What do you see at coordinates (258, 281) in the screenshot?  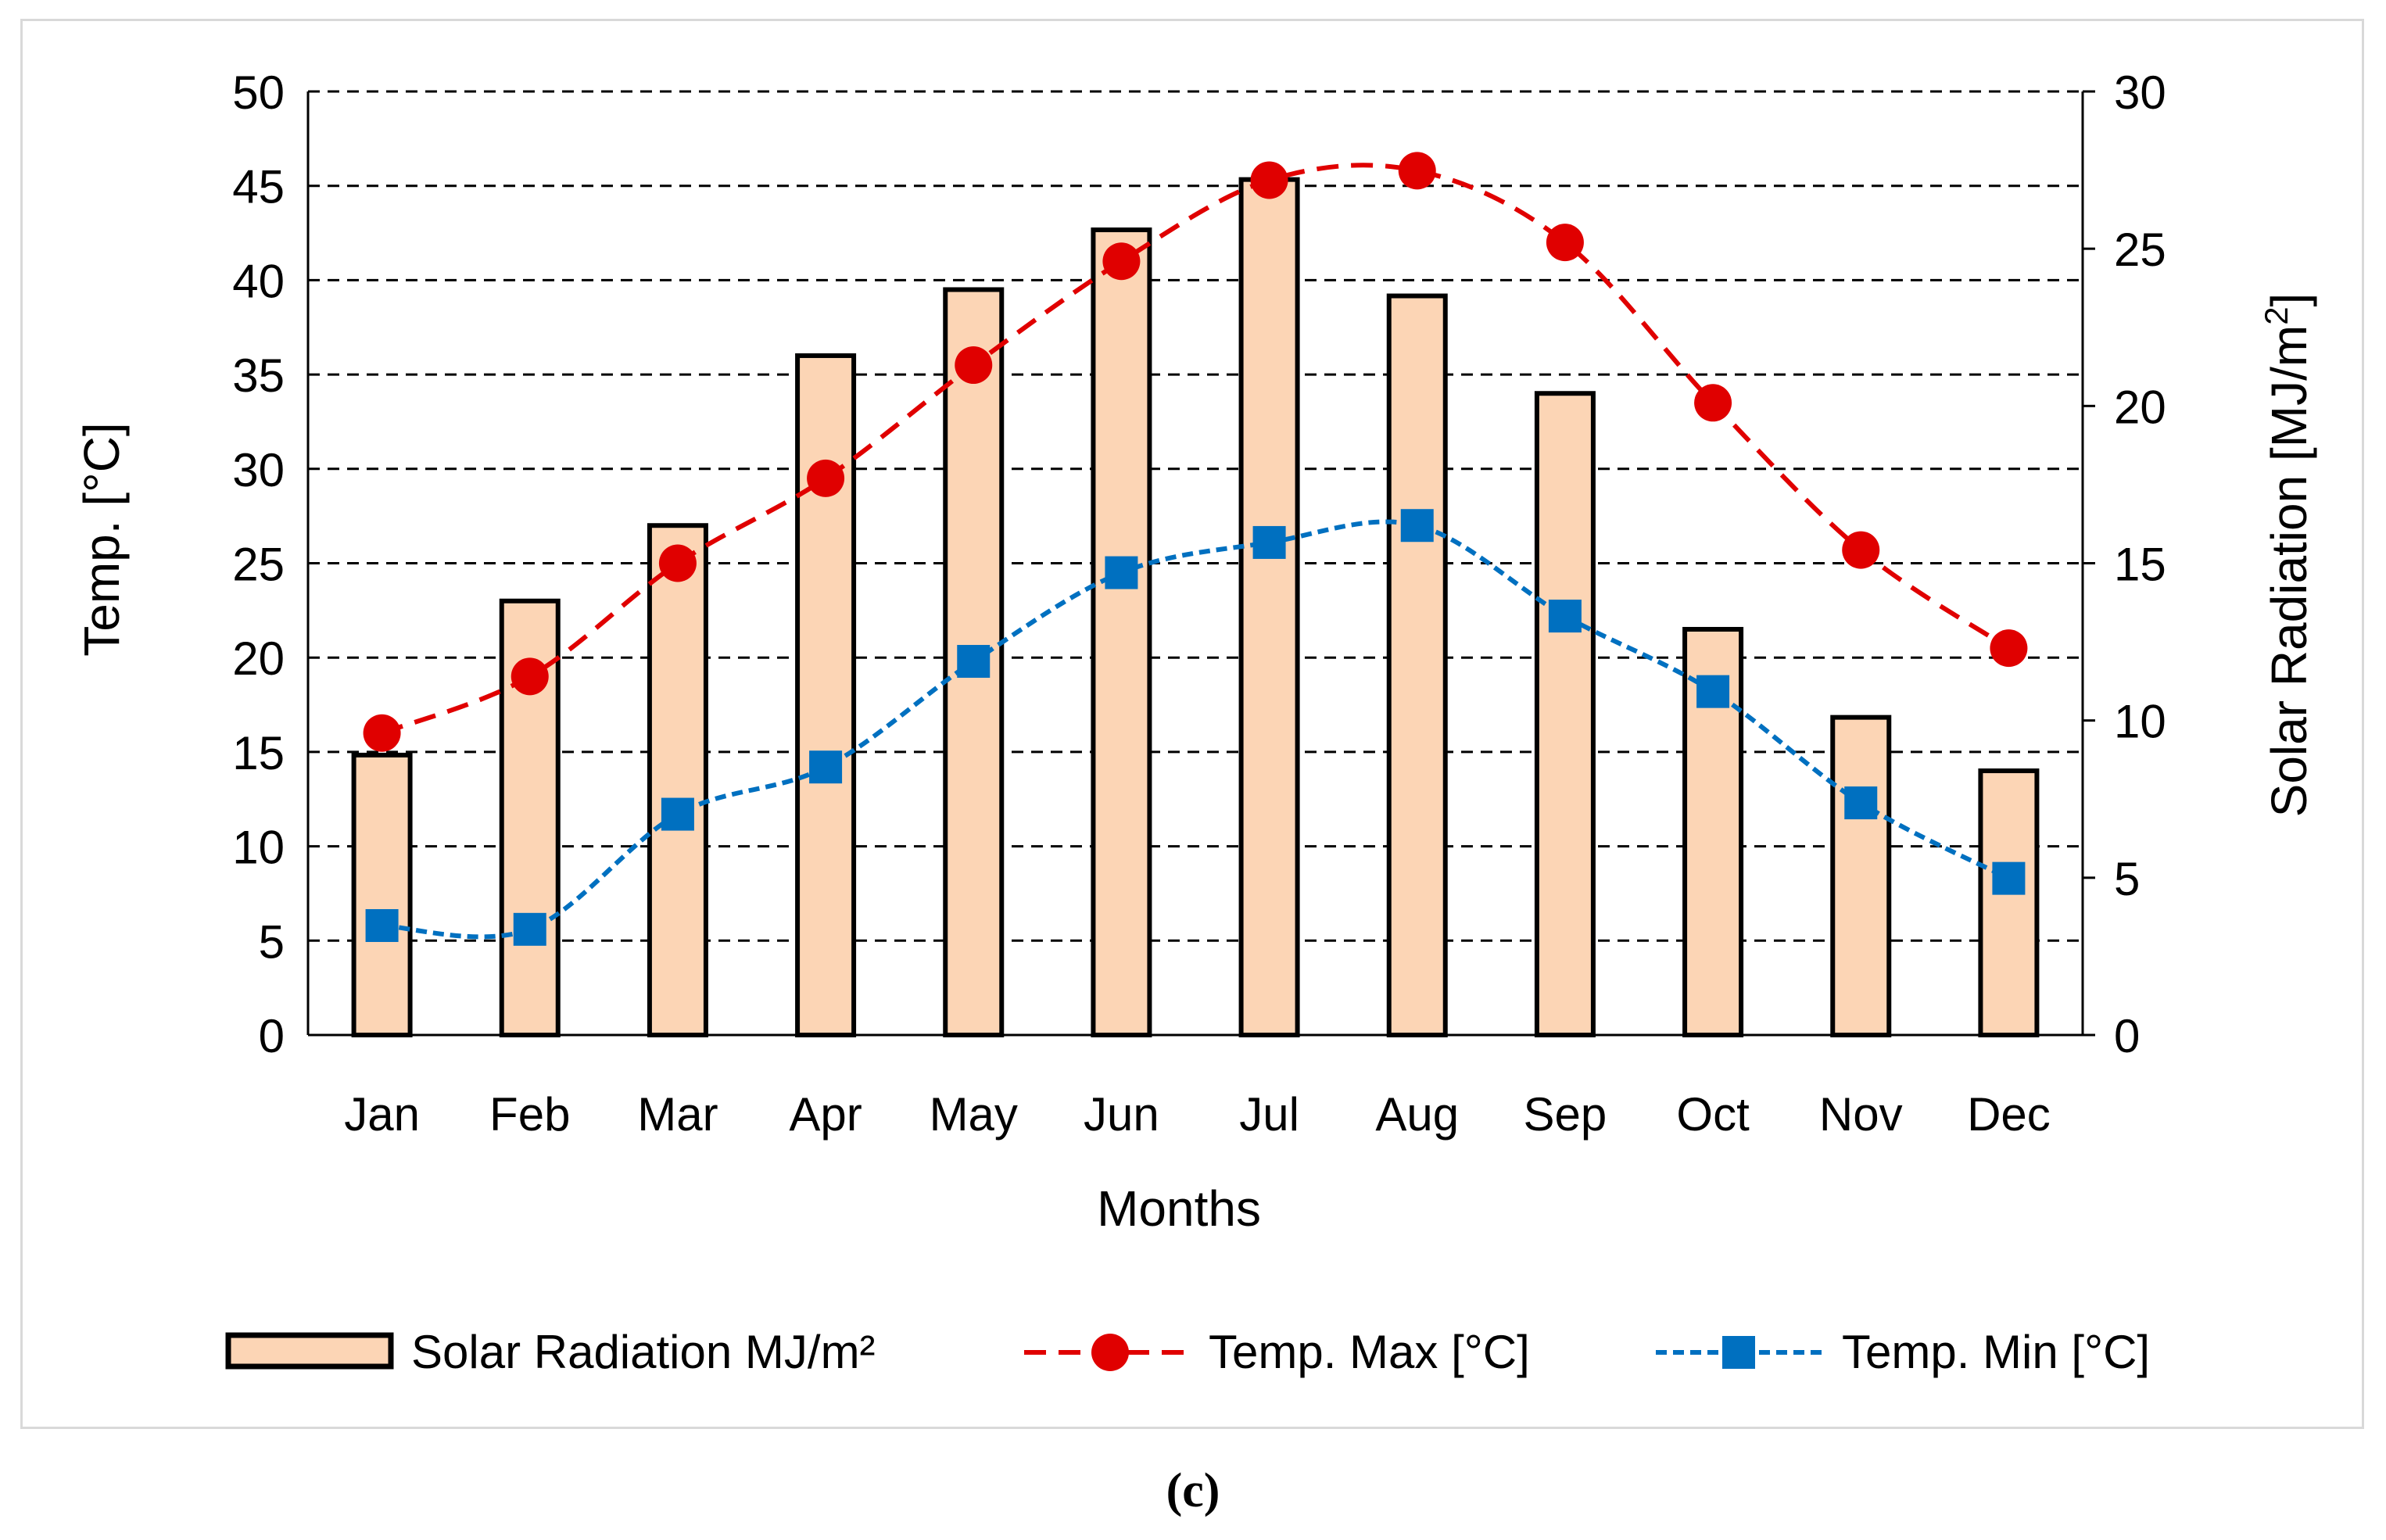 I see `y-tick-label: 40` at bounding box center [258, 281].